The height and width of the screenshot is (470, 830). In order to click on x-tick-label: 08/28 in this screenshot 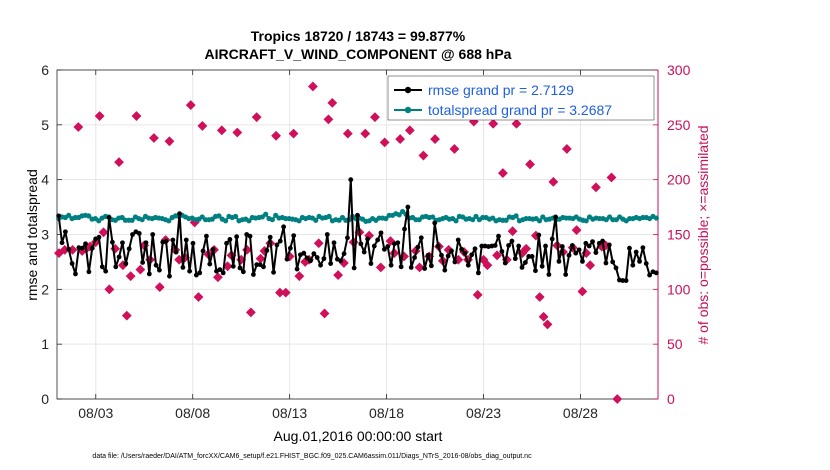, I will do `click(580, 413)`.